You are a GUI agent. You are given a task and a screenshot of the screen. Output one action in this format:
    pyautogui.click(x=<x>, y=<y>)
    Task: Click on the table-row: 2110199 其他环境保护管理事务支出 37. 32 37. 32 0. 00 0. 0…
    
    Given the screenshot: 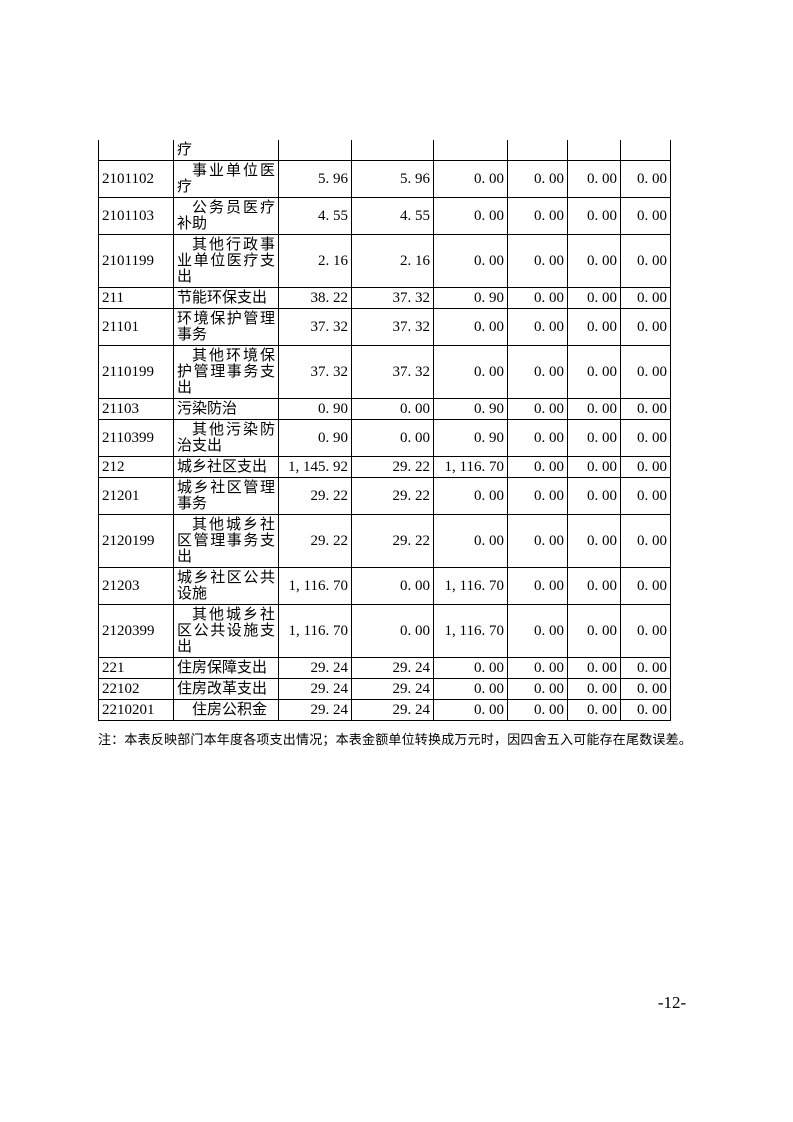 What is the action you would take?
    pyautogui.click(x=384, y=372)
    